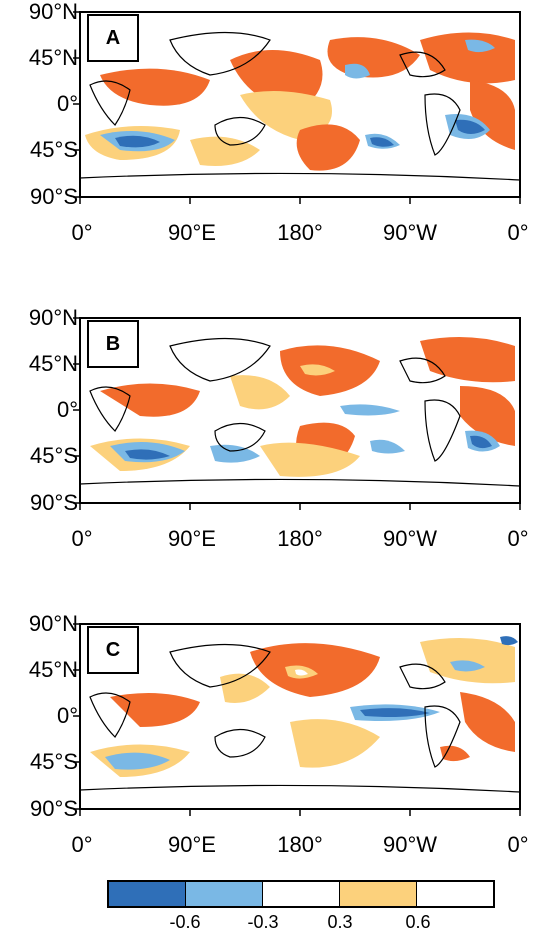  I want to click on colorbar-tick-label: 0.3, so click(340, 922).